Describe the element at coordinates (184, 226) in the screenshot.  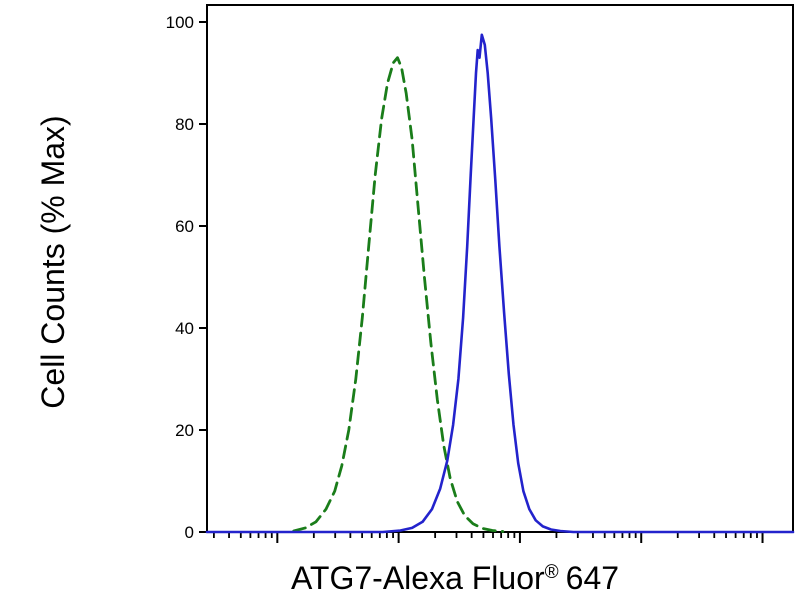
I see `y-tick-label: 60` at that location.